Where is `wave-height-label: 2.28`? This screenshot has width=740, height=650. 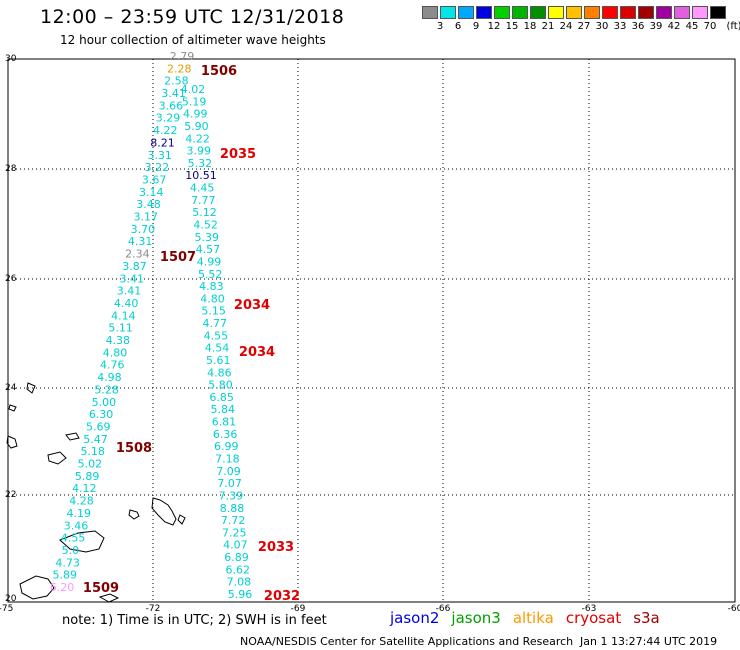
wave-height-label: 2.28 is located at coordinates (179, 68).